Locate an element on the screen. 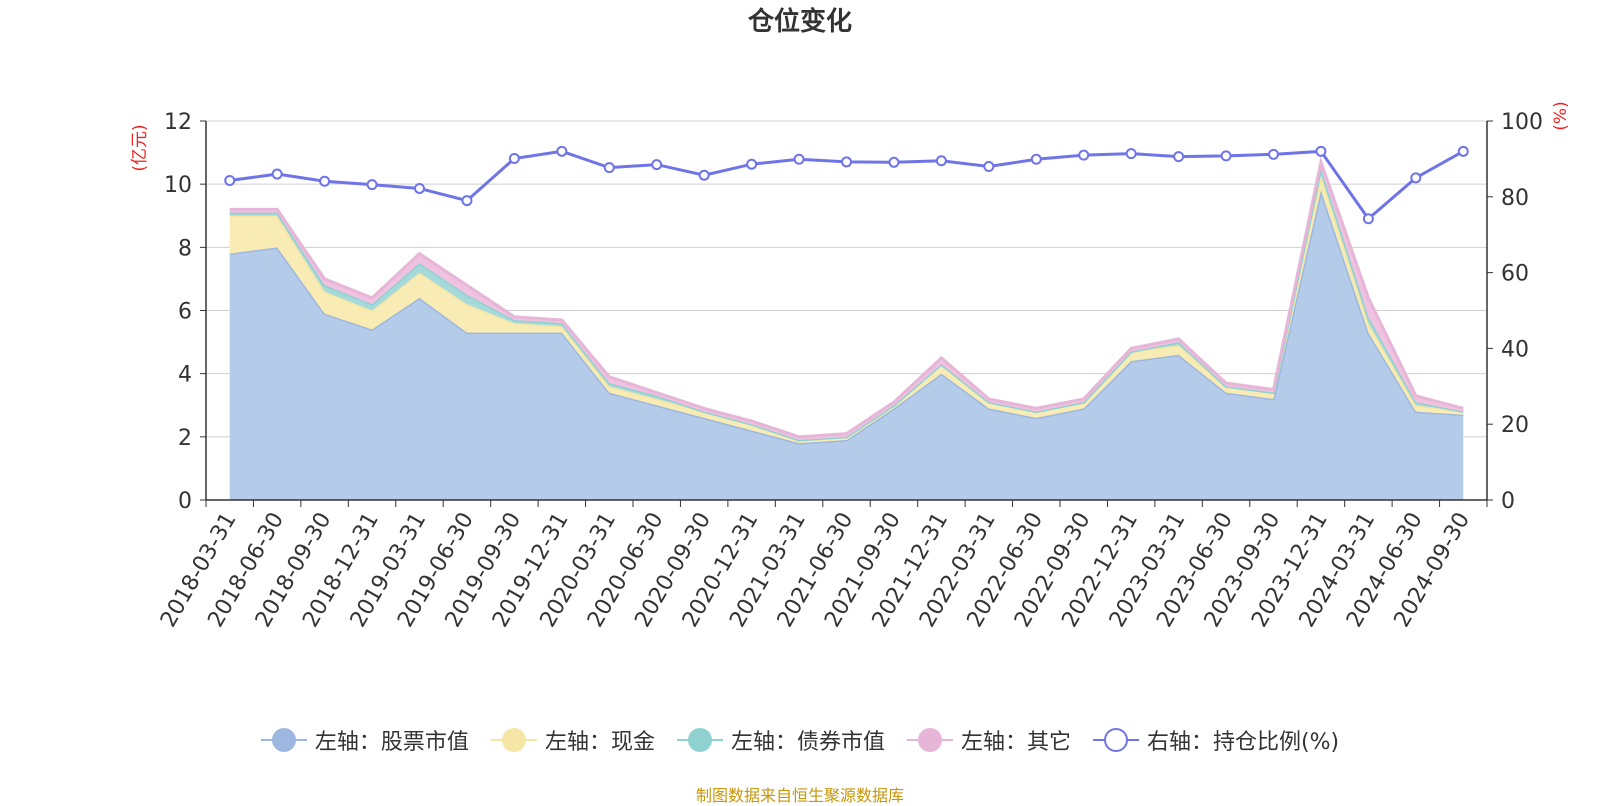 The image size is (1600, 806). legend-item-other: 左轴：其它 is located at coordinates (988, 740).